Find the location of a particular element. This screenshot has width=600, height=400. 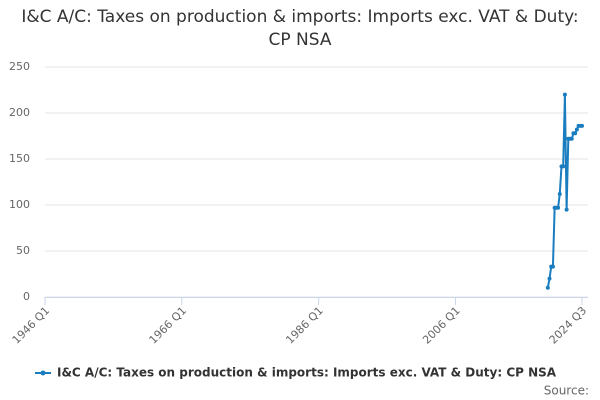

y-tick-label: 200 is located at coordinates (19, 112).